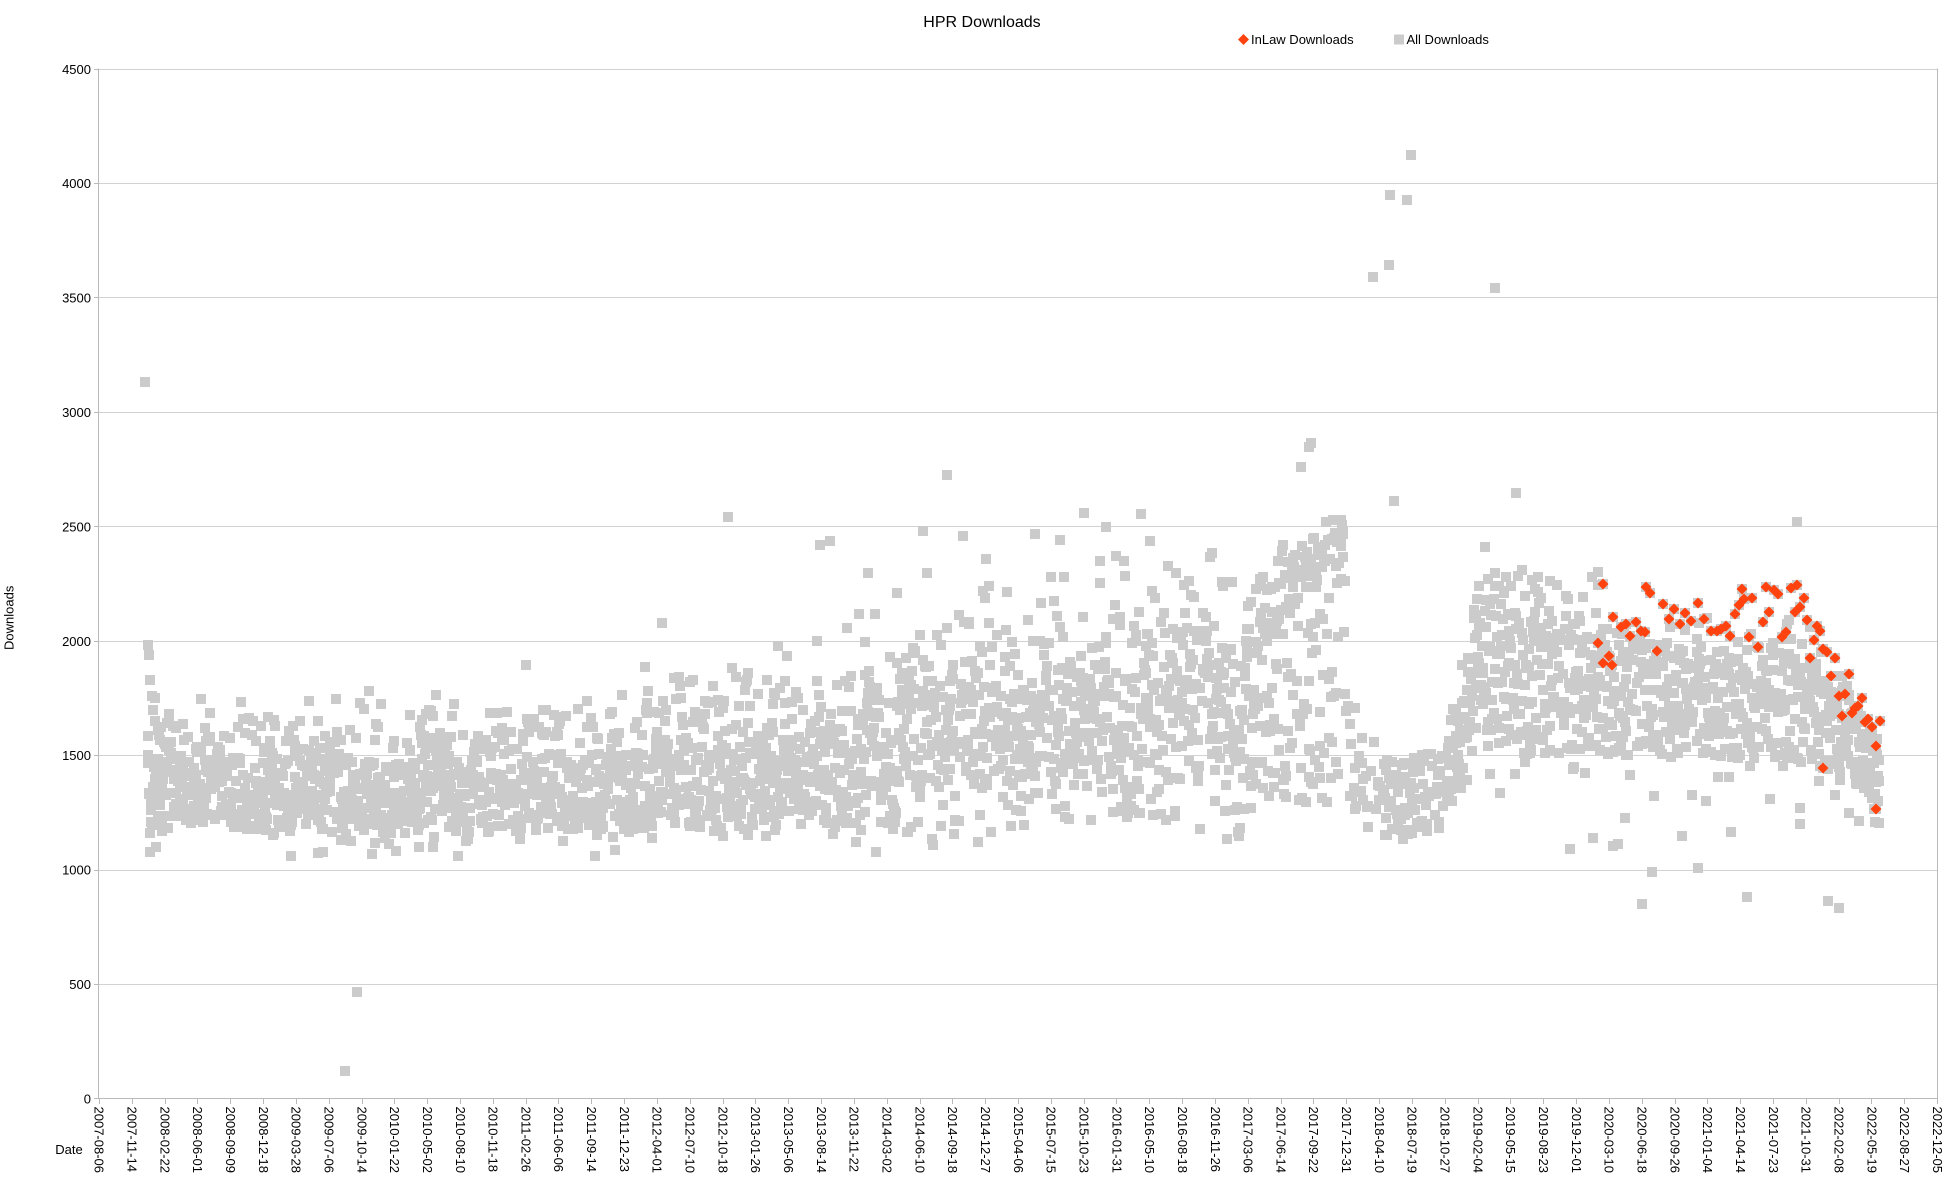 Image resolution: width=1954 pixels, height=1186 pixels. I want to click on svg-text: 2016-11-26, so click(1215, 1140).